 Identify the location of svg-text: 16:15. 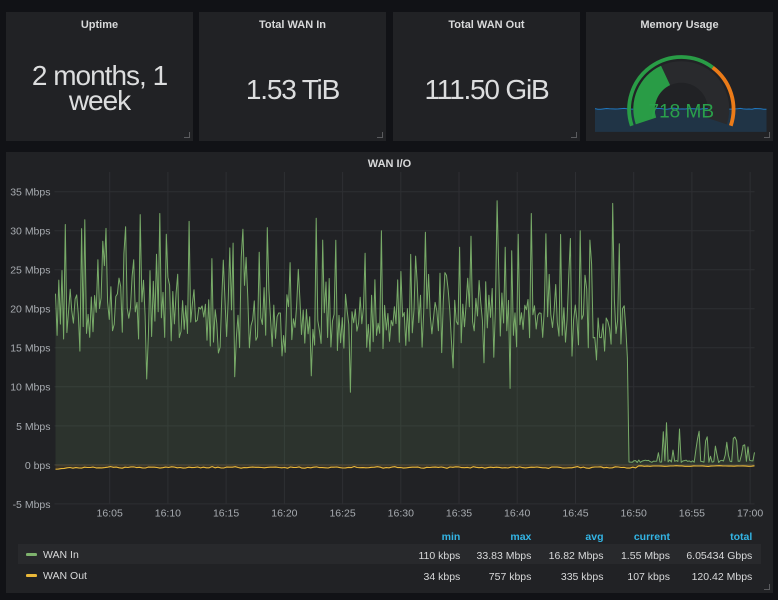
(226, 513).